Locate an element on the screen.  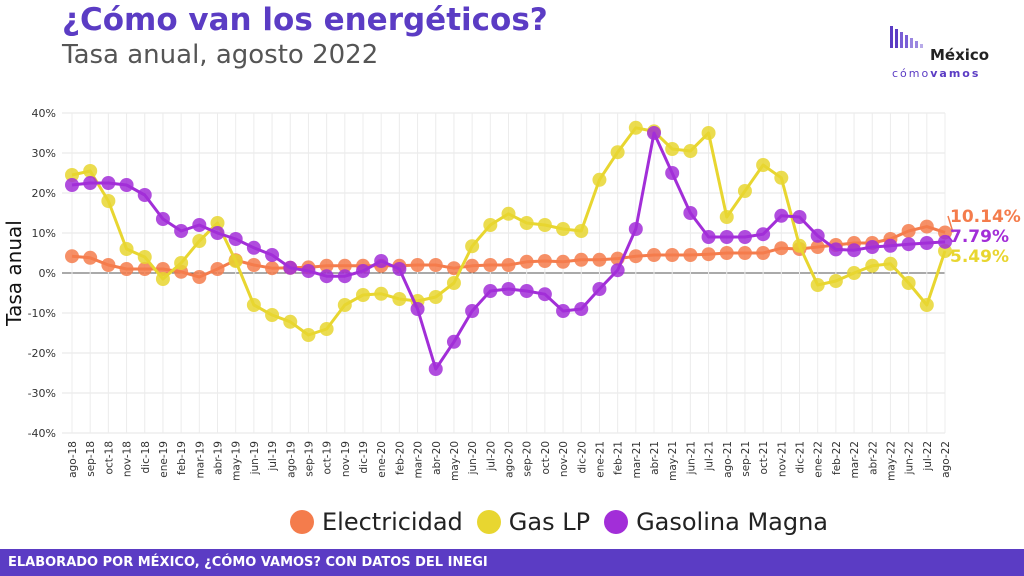
x-tick-label: mar-22 is located at coordinates (855, 459).